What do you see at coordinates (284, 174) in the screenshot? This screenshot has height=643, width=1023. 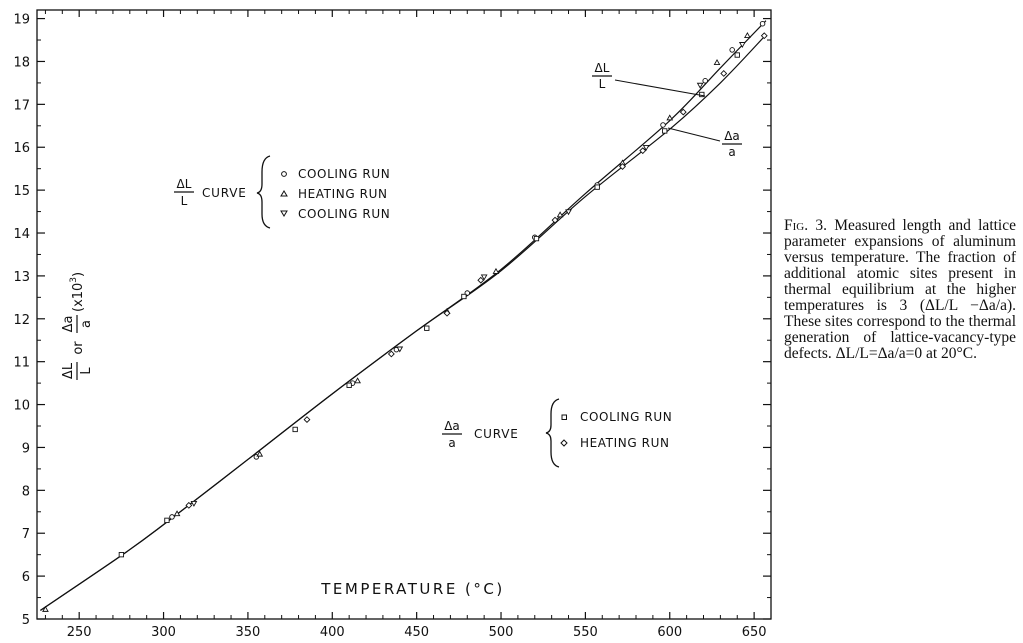 I see `legend-circle-marker` at bounding box center [284, 174].